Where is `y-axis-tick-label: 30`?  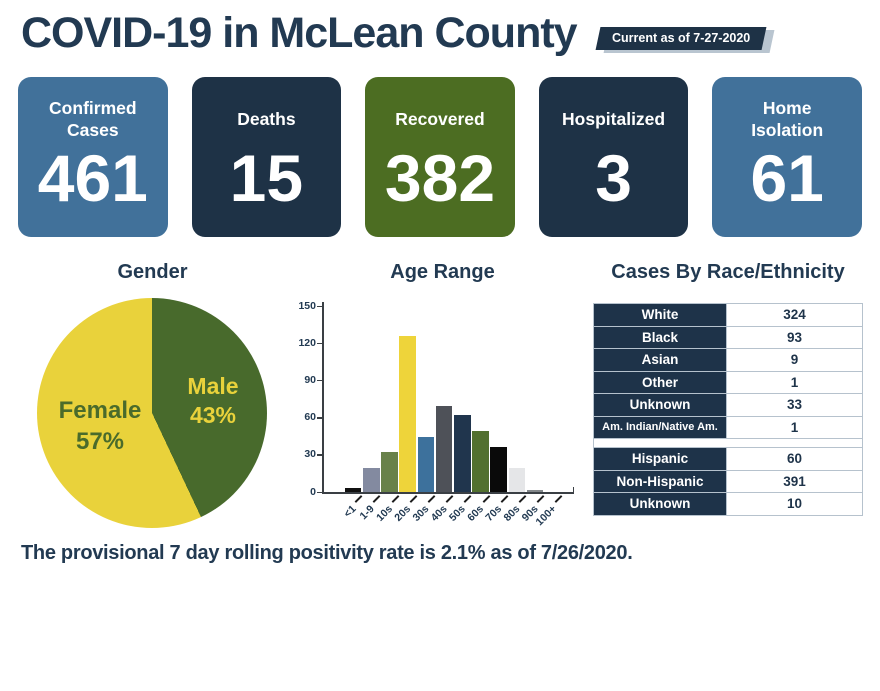 y-axis-tick-label: 30 is located at coordinates (310, 454).